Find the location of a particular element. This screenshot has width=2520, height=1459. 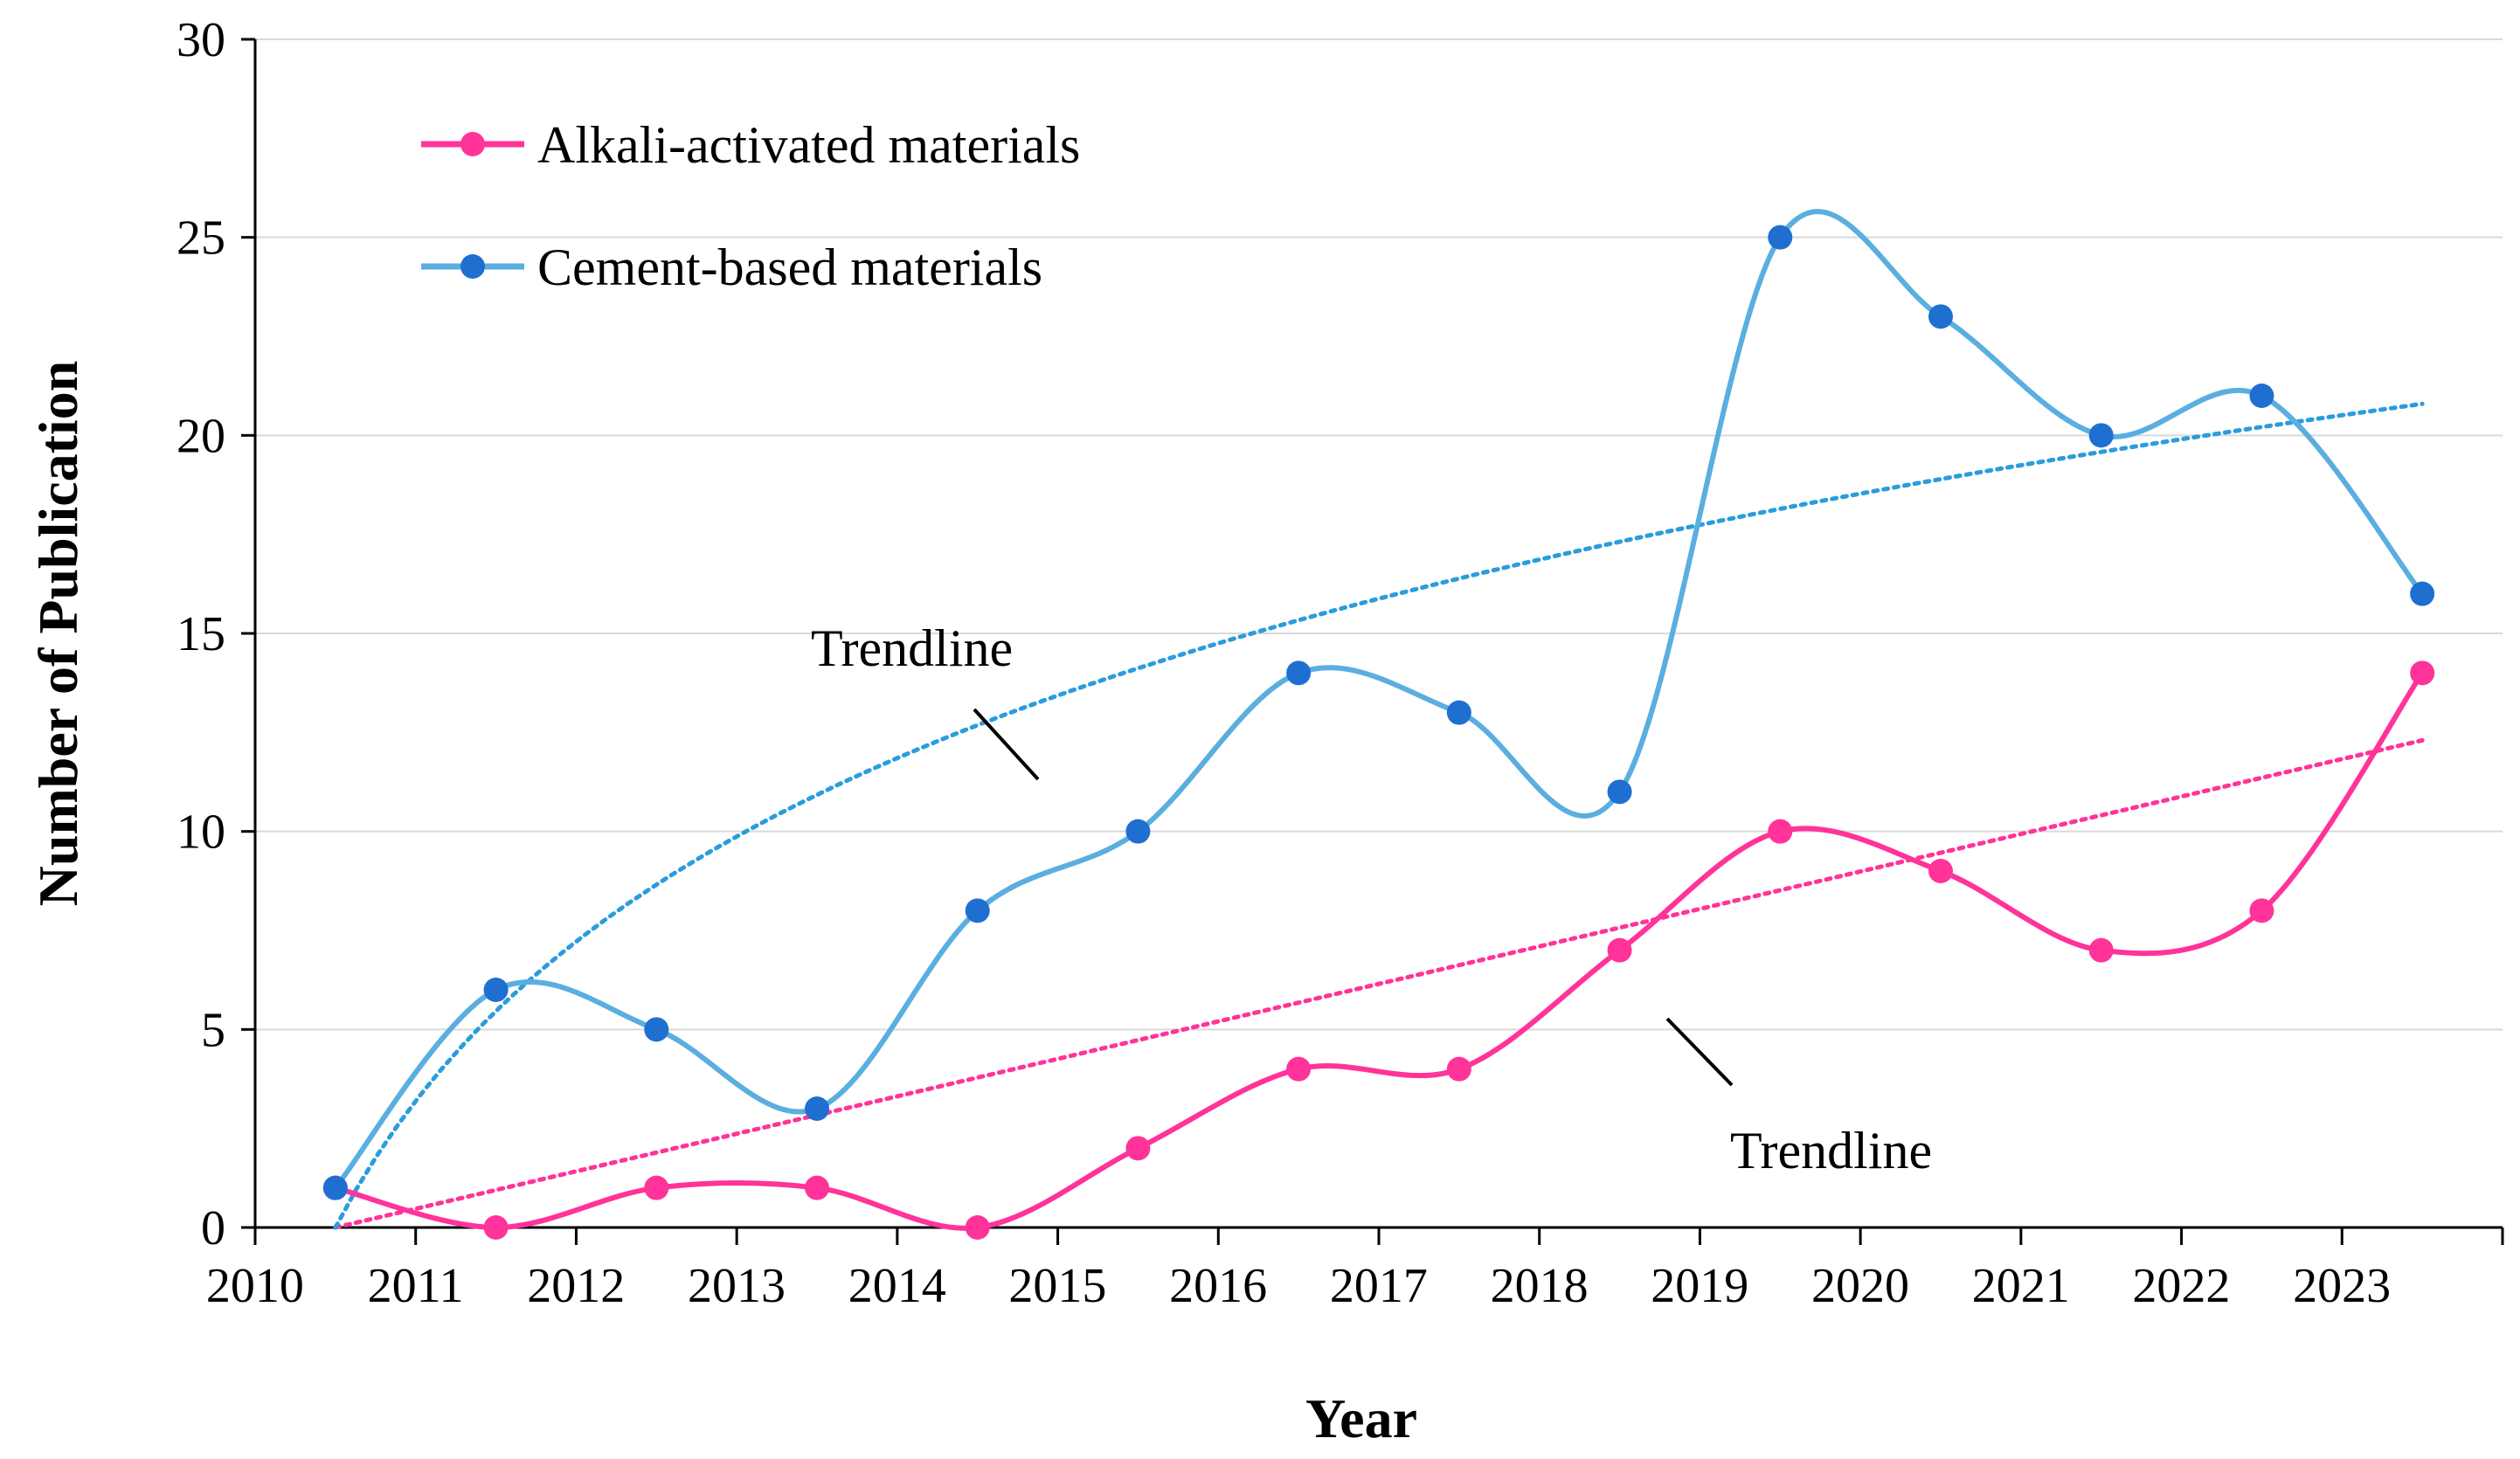

annotation-alkali-trendline: Trendline is located at coordinates (1798, 1098).